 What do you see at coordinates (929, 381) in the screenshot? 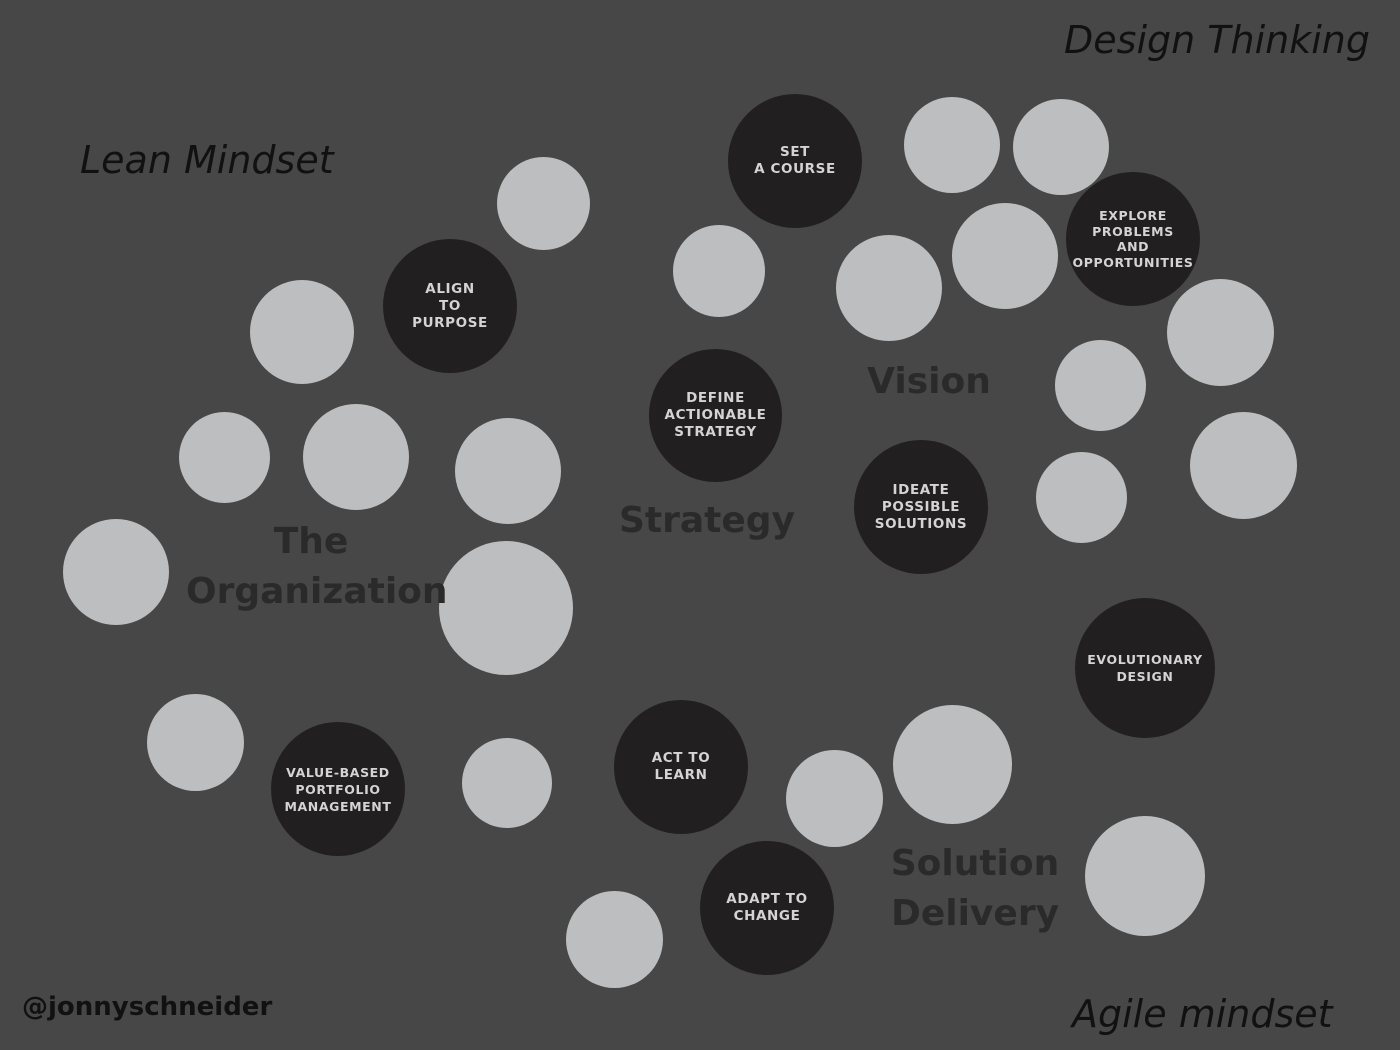
I see `region-label-vision: Vision` at bounding box center [929, 381].